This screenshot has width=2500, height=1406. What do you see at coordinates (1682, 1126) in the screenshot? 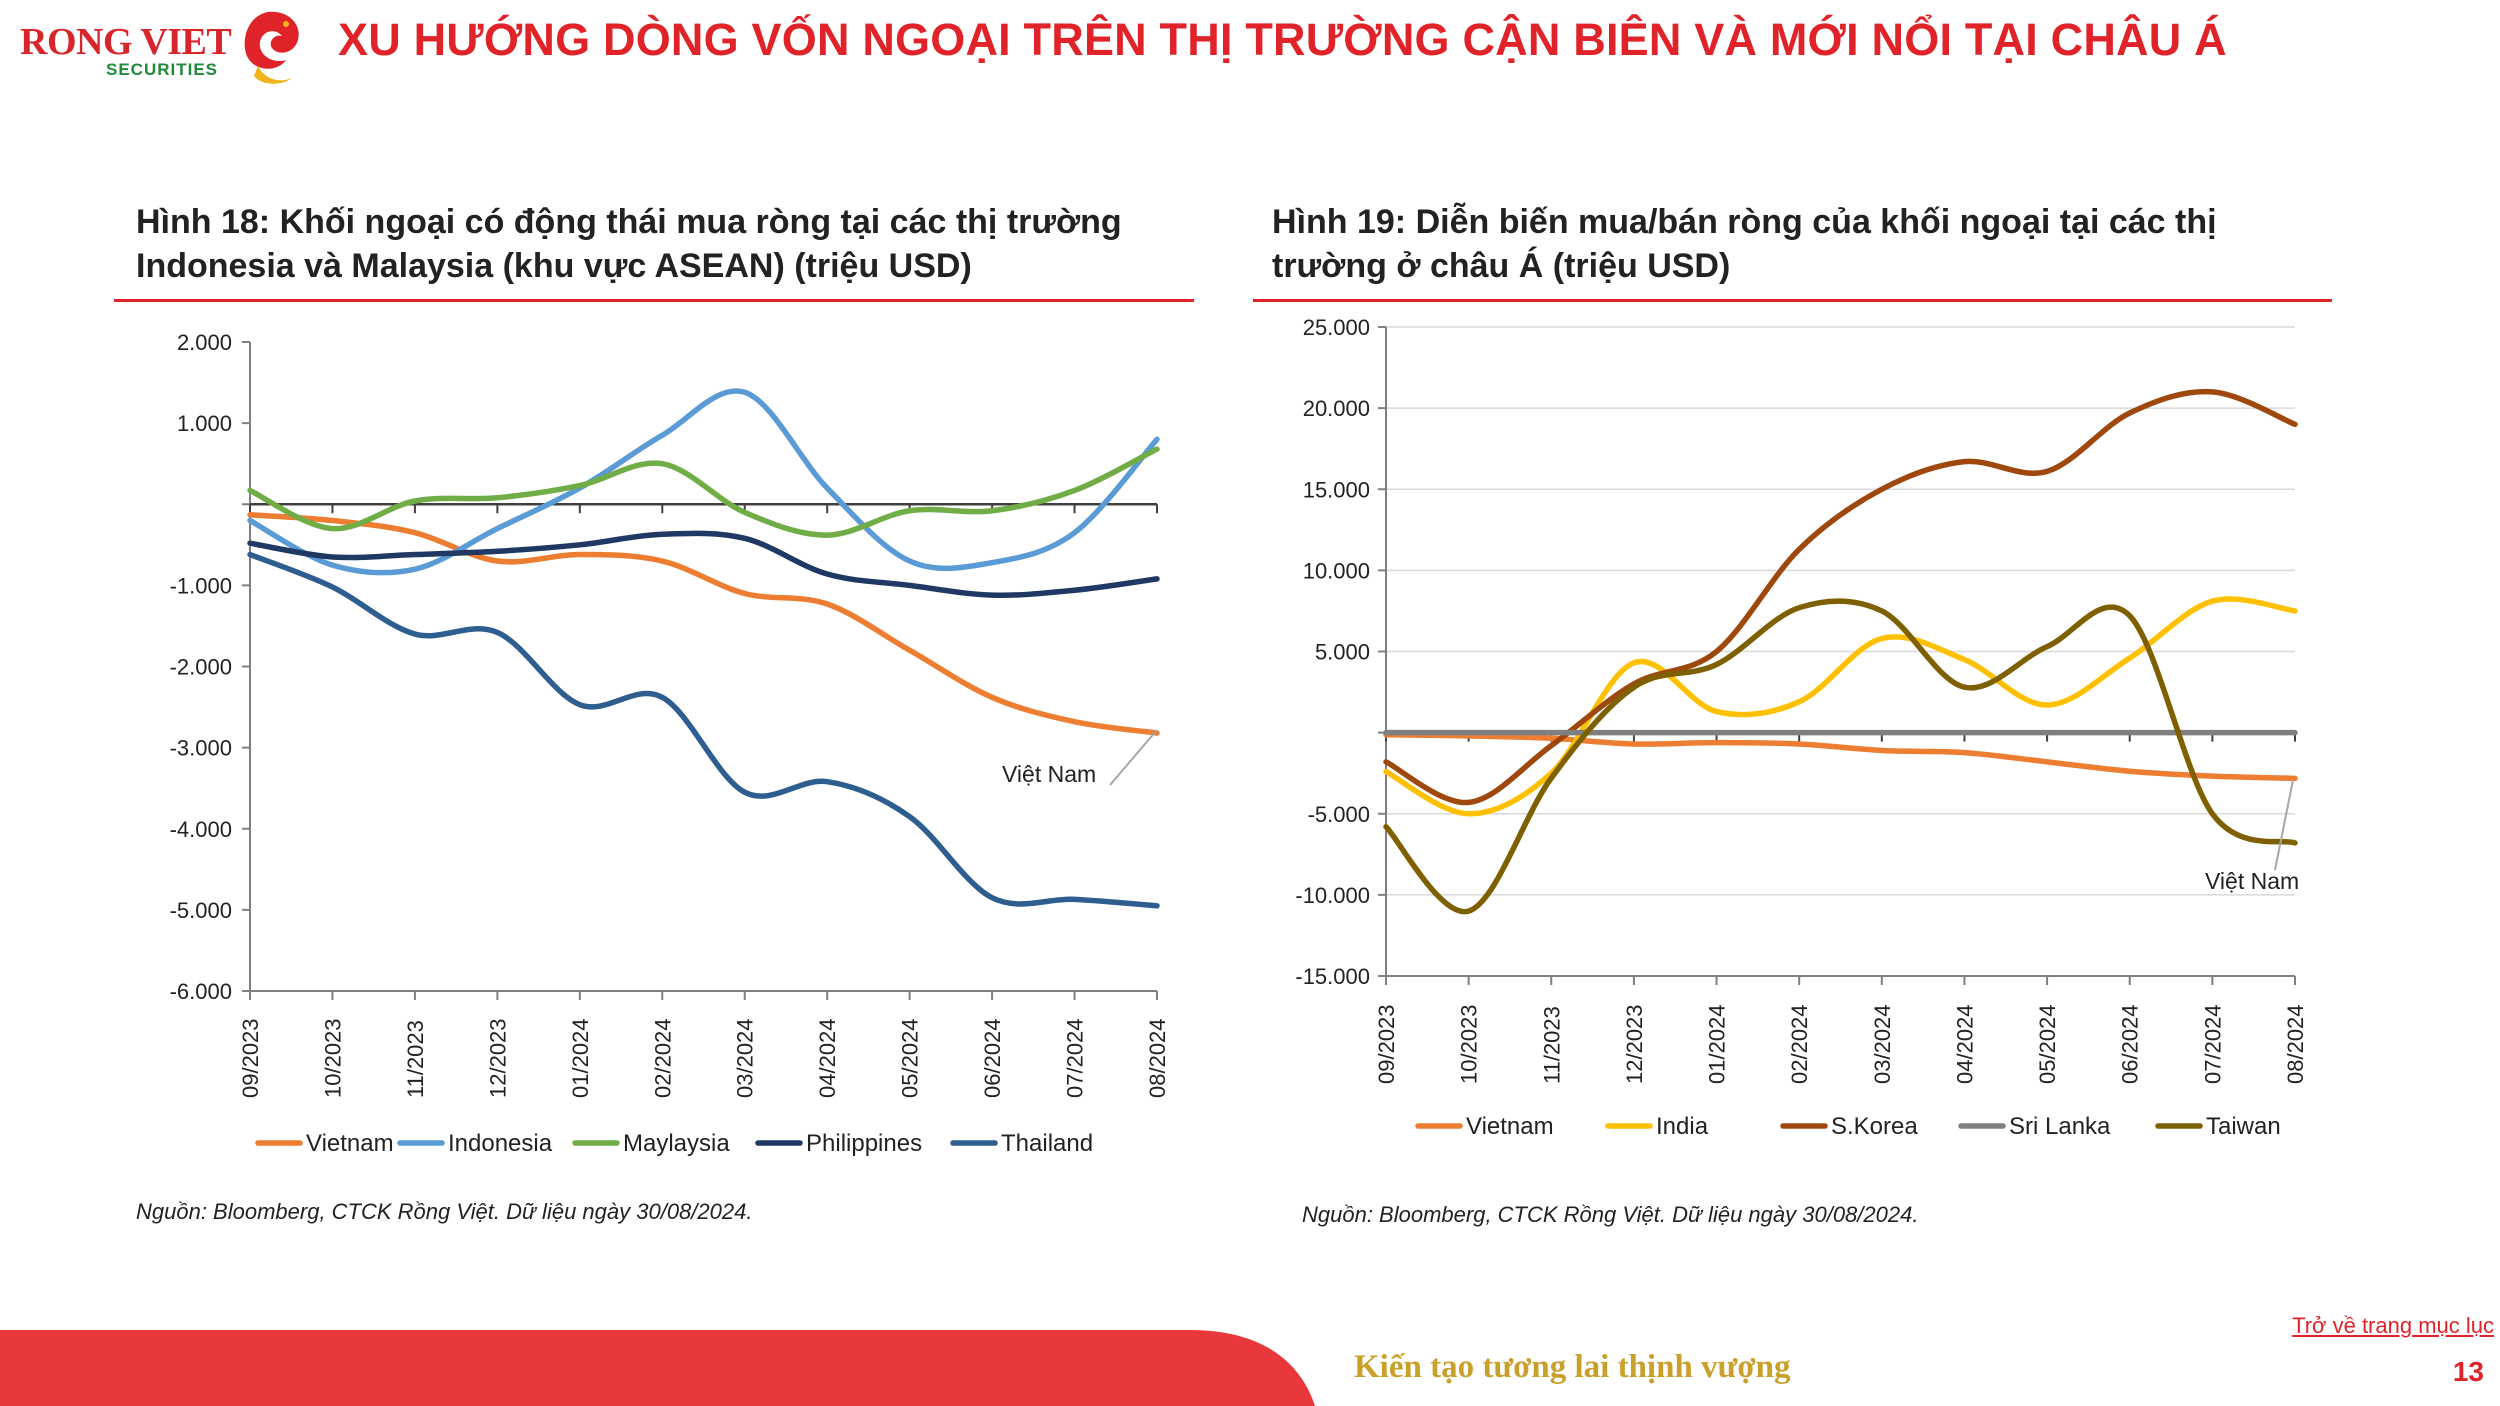
I see `legend-label: India` at bounding box center [1682, 1126].